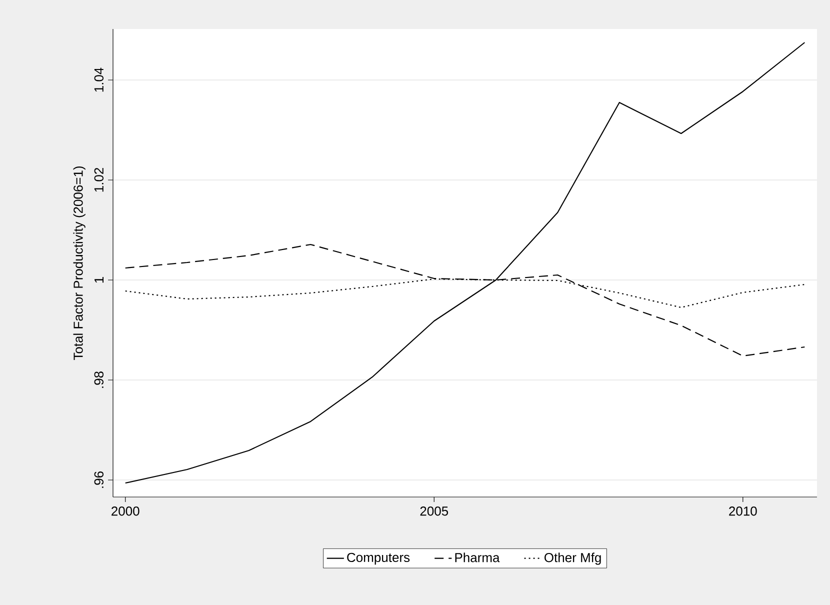 This screenshot has height=605, width=830. I want to click on legend-label: Other Mfg, so click(572, 558).